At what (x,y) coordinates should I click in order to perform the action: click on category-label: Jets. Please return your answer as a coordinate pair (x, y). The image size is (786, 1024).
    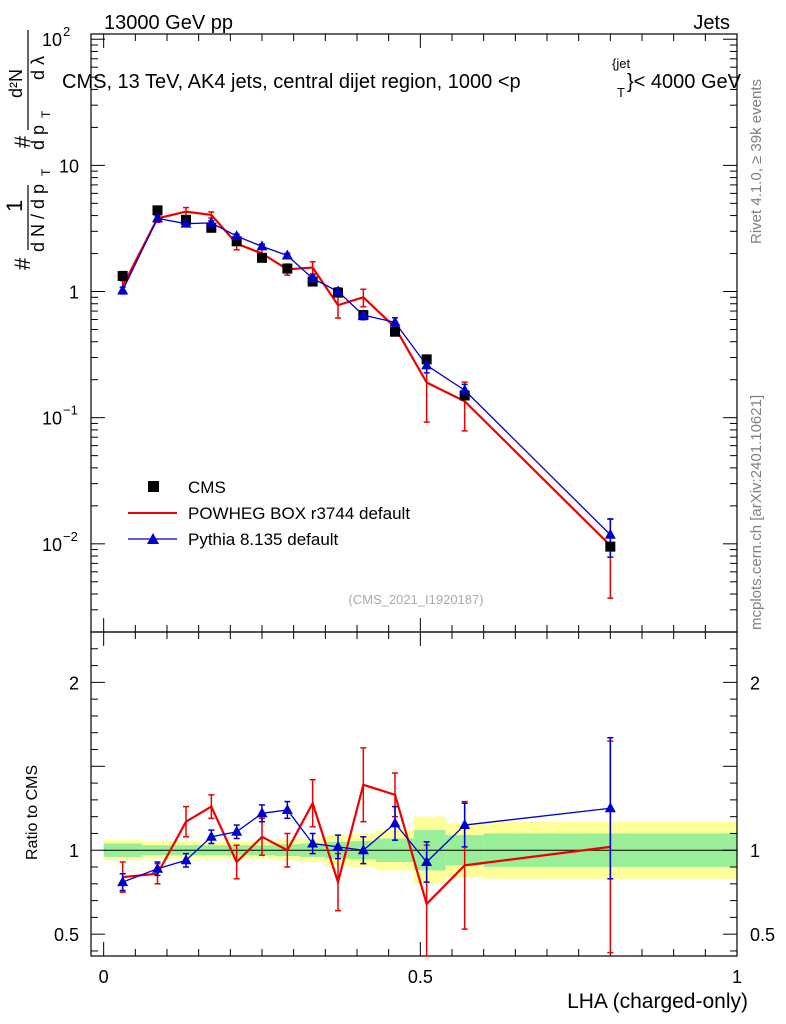
    Looking at the image, I should click on (711, 23).